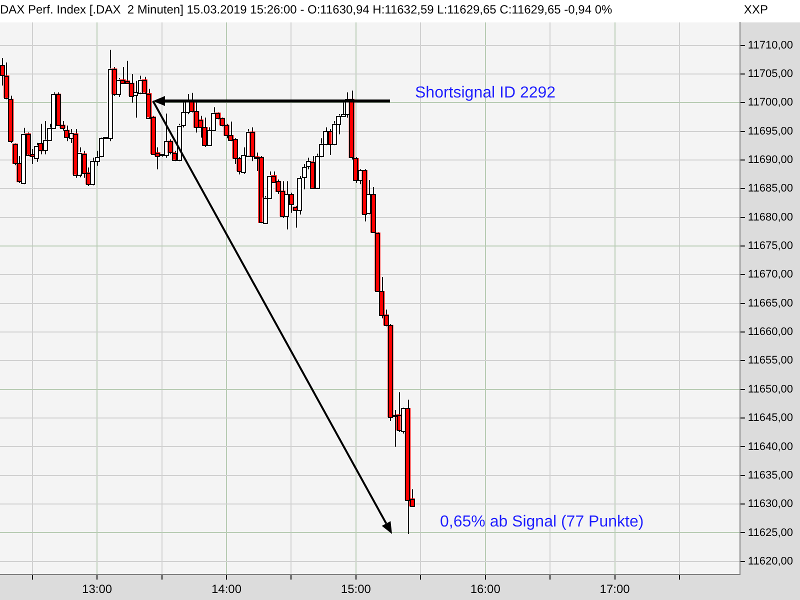 This screenshot has width=800, height=600. I want to click on x-tick-label: 17:00, so click(615, 589).